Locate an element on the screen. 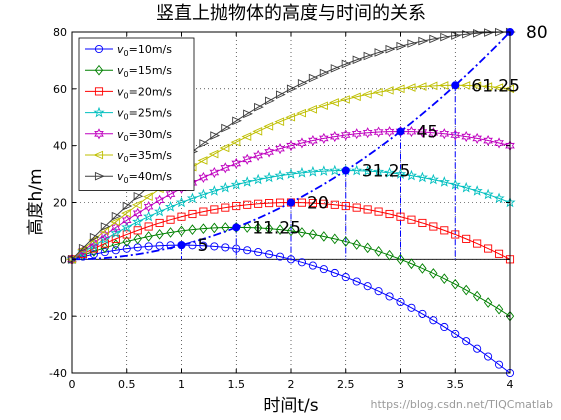  apex-label: 45 is located at coordinates (428, 132).